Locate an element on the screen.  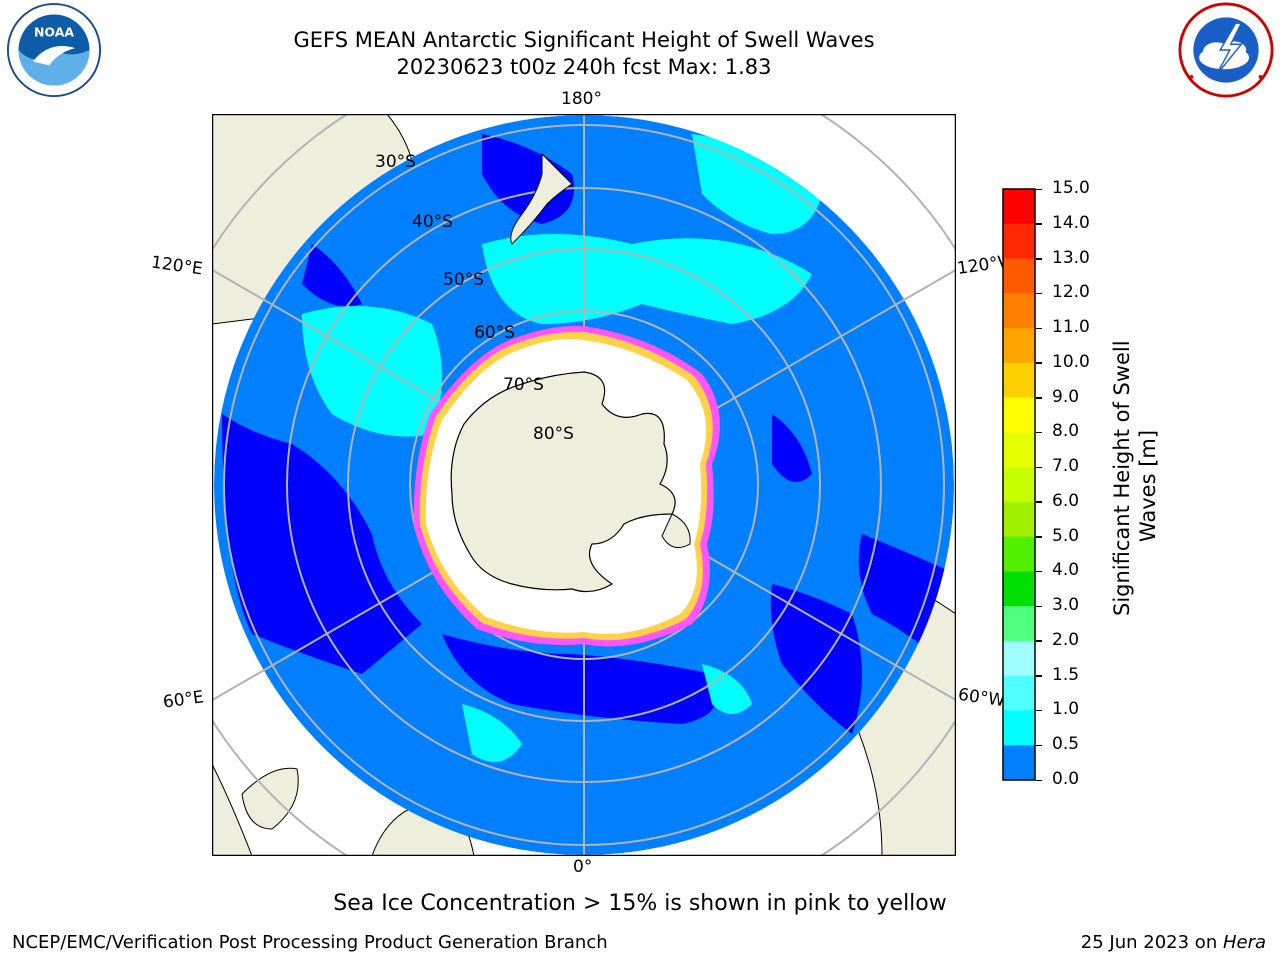
colorbar-label-line1: Significant Height of Swell is located at coordinates (1122, 478).